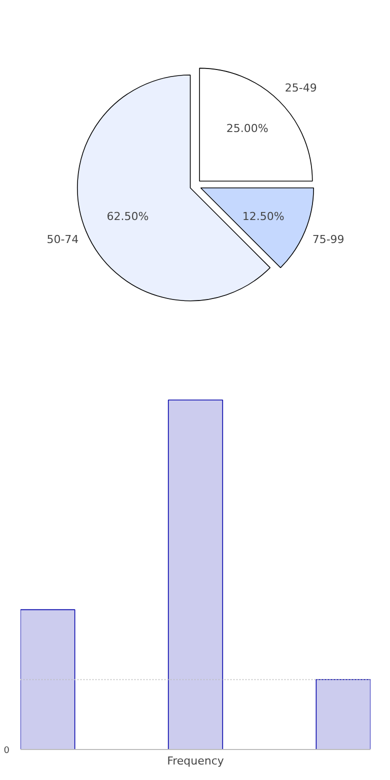 This screenshot has height=780, width=390. I want to click on data-label: 12.50%, so click(263, 216).